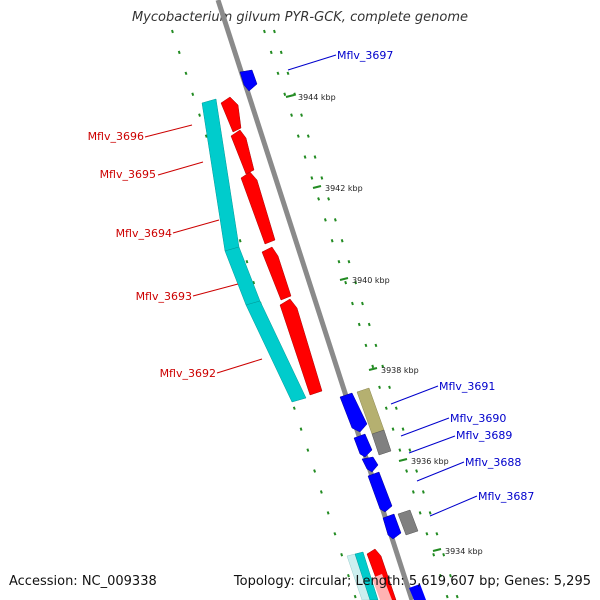 This screenshot has height=600, width=600. Describe the element at coordinates (144, 233) in the screenshot. I see `gene-label-mflv-3694: Mflv_3694` at that location.